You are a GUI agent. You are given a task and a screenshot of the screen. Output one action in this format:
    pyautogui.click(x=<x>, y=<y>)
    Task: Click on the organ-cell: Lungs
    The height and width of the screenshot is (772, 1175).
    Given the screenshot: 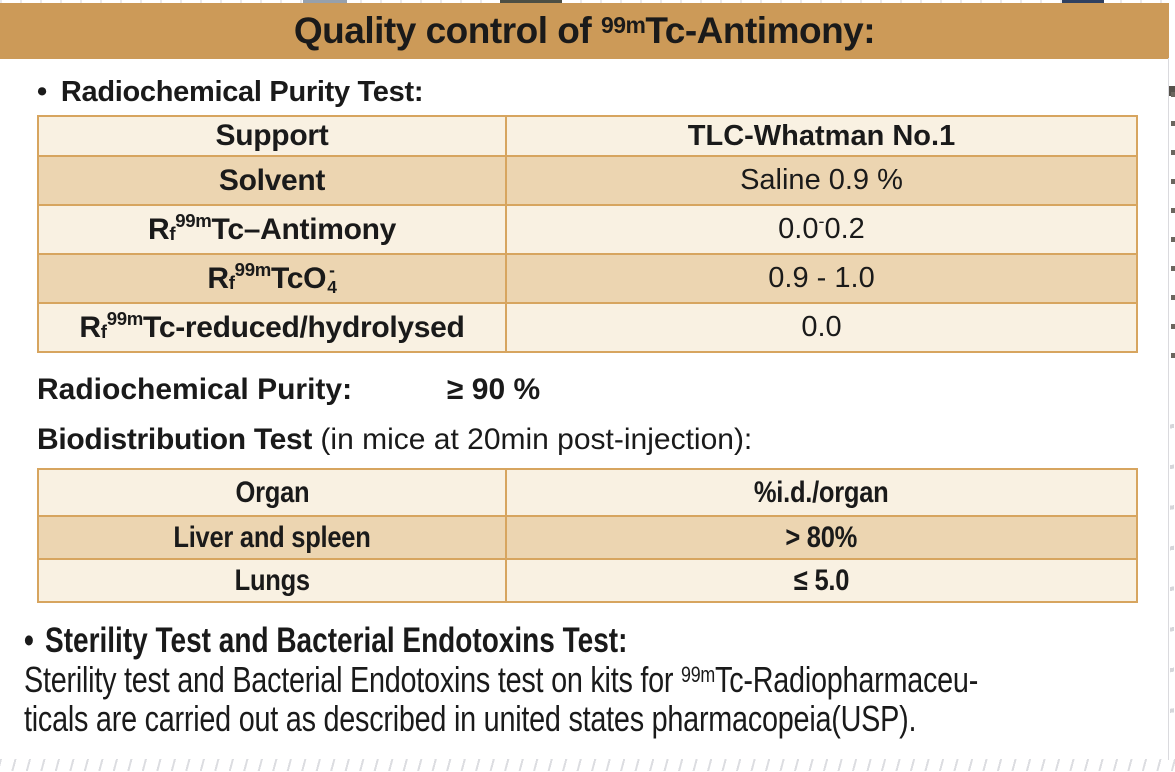 What is the action you would take?
    pyautogui.click(x=272, y=580)
    